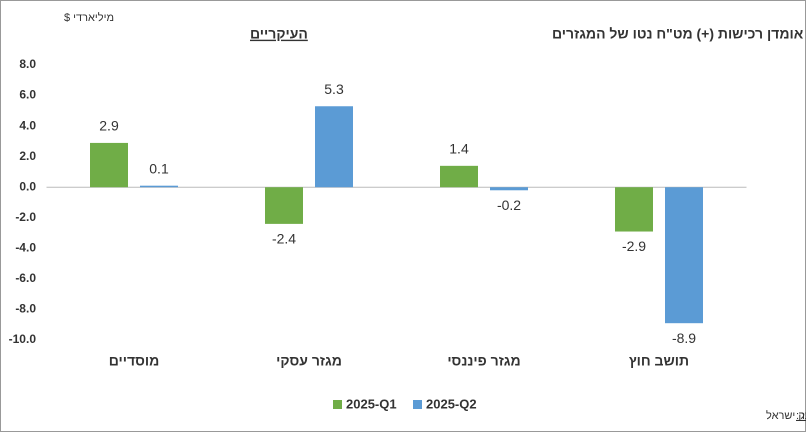  What do you see at coordinates (279, 34) in the screenshot?
I see `chart-title-emphasis: העיקריים` at bounding box center [279, 34].